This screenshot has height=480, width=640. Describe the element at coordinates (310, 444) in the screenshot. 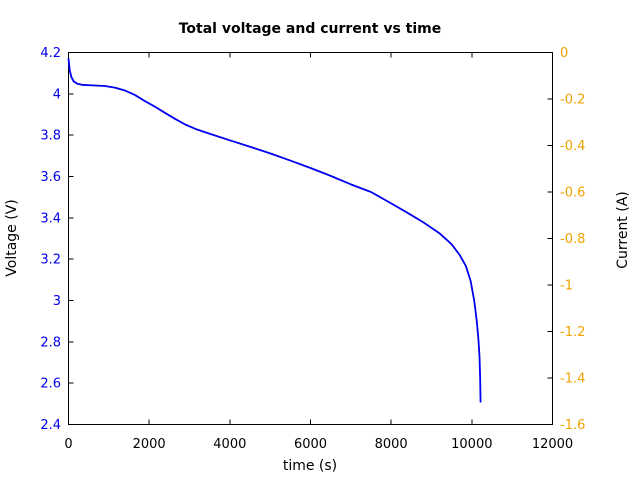

I see `x-tick-label: 6000` at that location.